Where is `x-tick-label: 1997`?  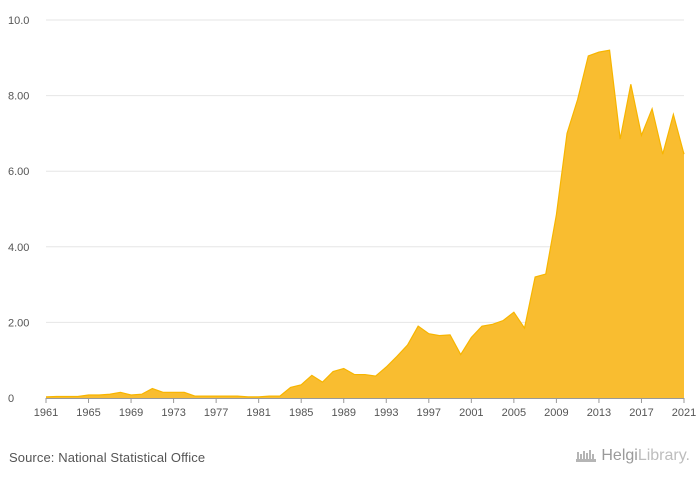 x-tick-label: 1997 is located at coordinates (429, 413).